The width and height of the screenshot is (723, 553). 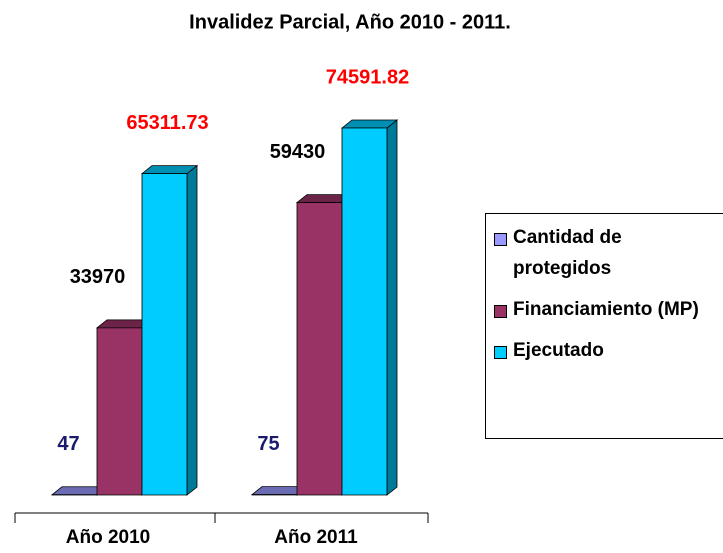 I want to click on data-label: 65311.73, so click(x=167, y=123).